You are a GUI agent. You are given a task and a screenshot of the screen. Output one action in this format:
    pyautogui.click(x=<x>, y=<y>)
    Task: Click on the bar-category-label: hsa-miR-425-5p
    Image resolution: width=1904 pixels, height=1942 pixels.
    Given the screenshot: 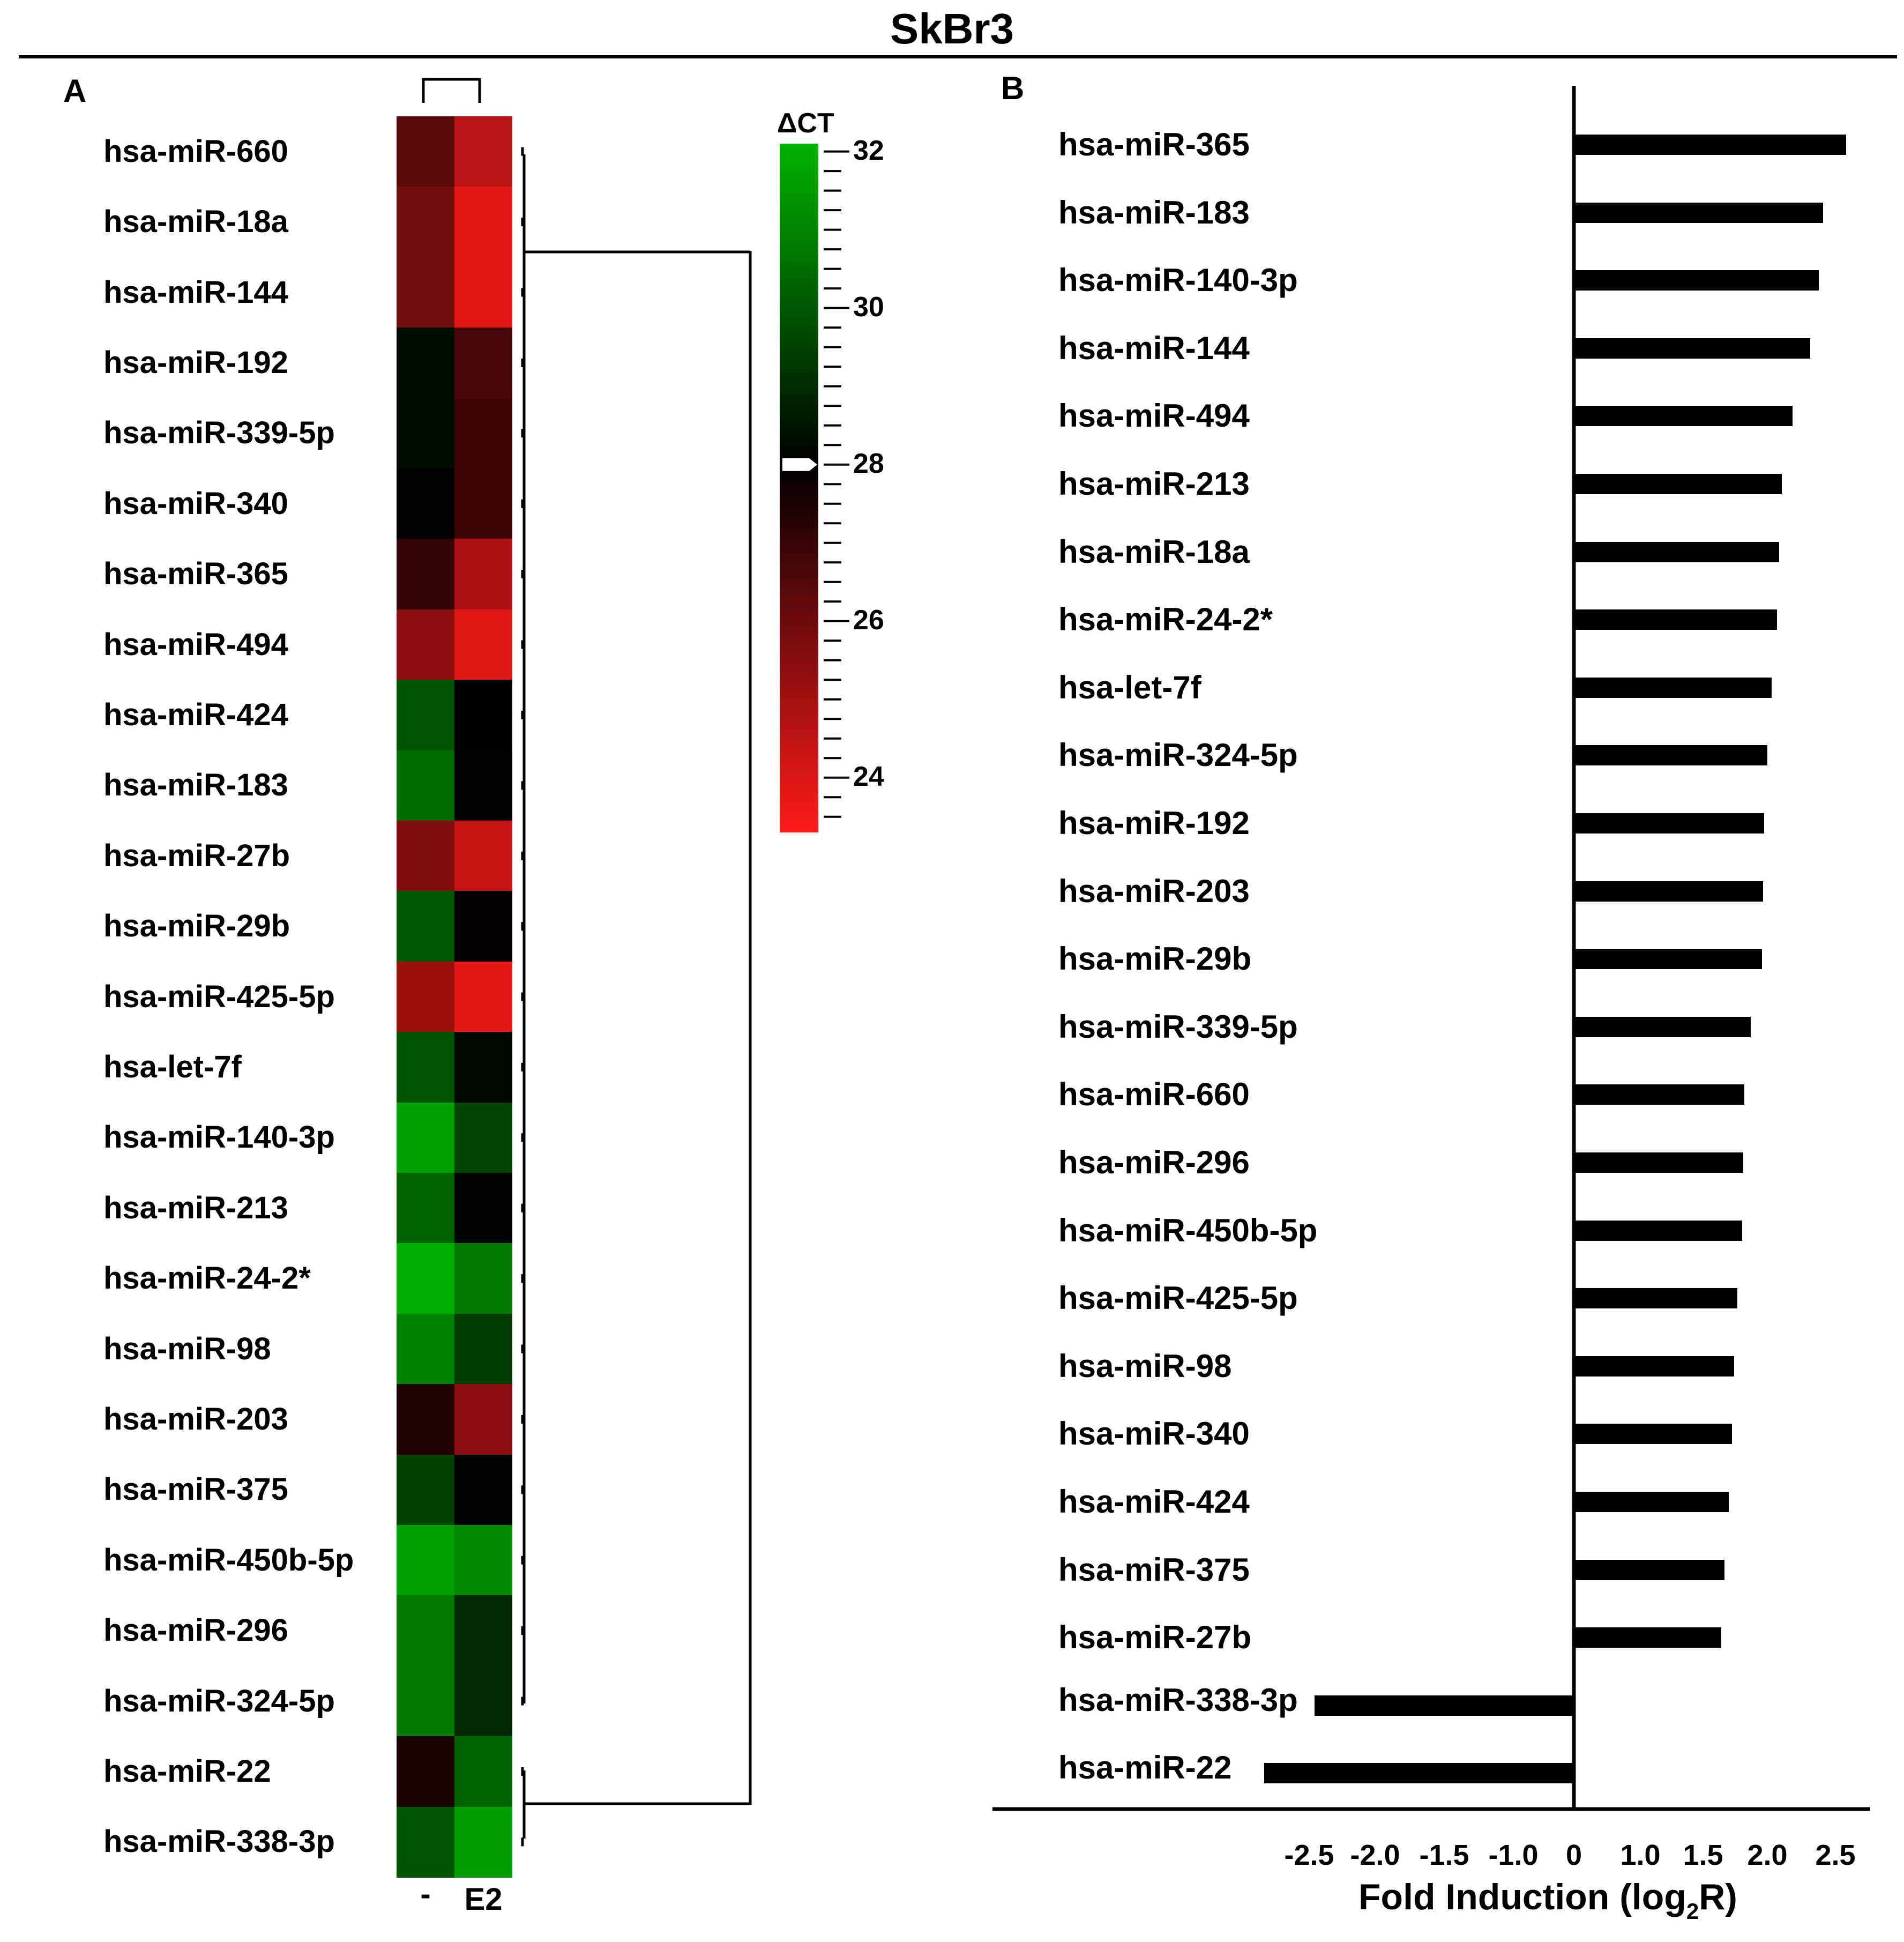 What is the action you would take?
    pyautogui.click(x=1178, y=1298)
    